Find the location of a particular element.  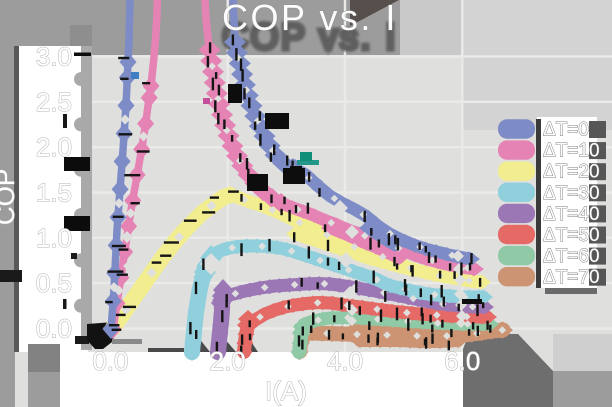

svg-text: 4.0 is located at coordinates (345, 361).